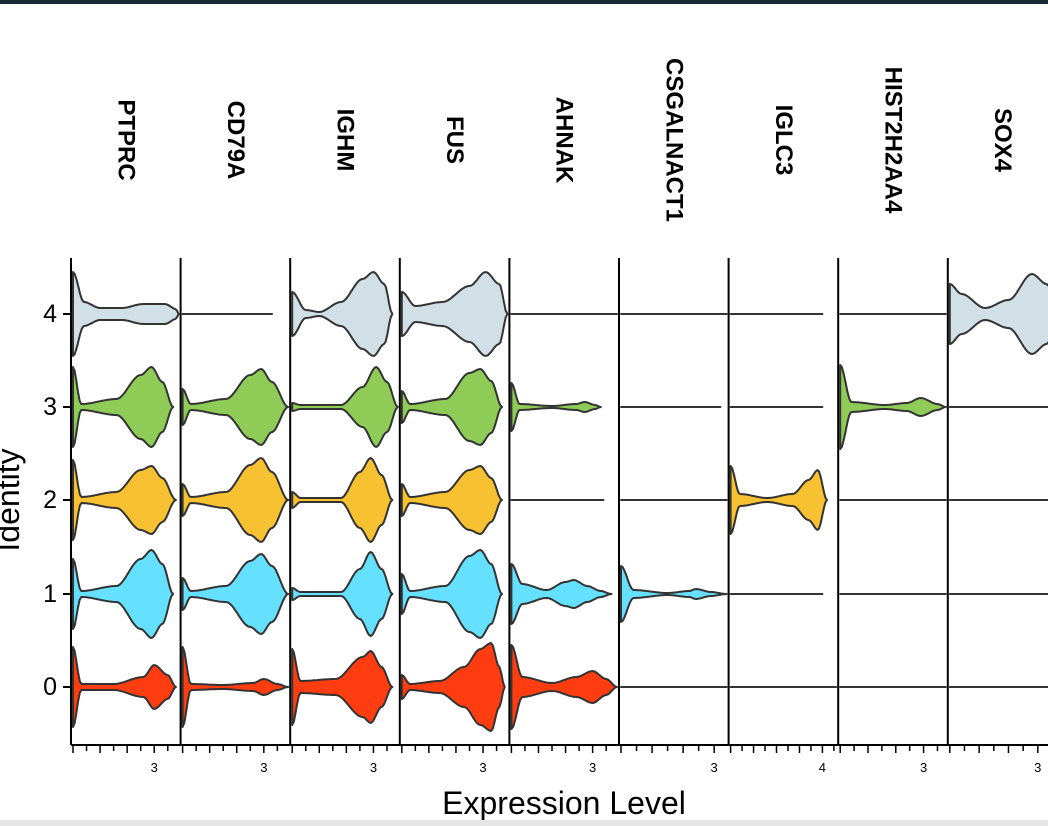  What do you see at coordinates (997, 441) in the screenshot?
I see `panel-sox4: SOX4 3` at bounding box center [997, 441].